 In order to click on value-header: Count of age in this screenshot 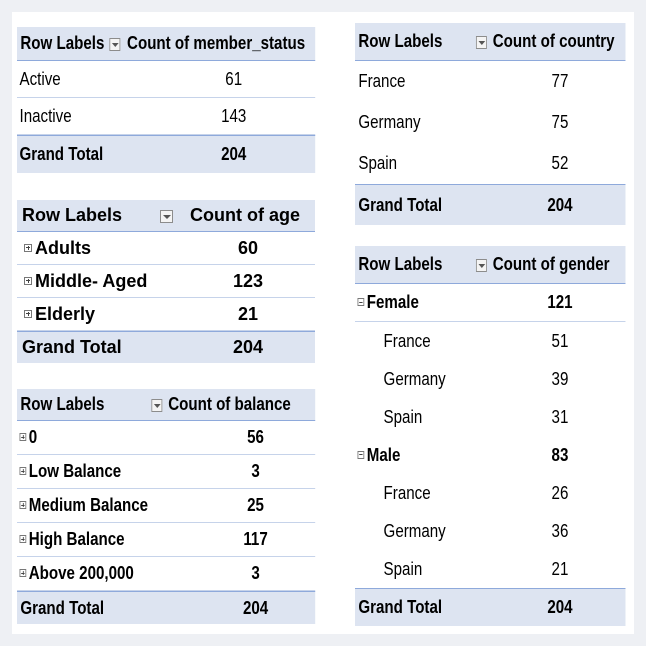, I will do `click(245, 215)`.